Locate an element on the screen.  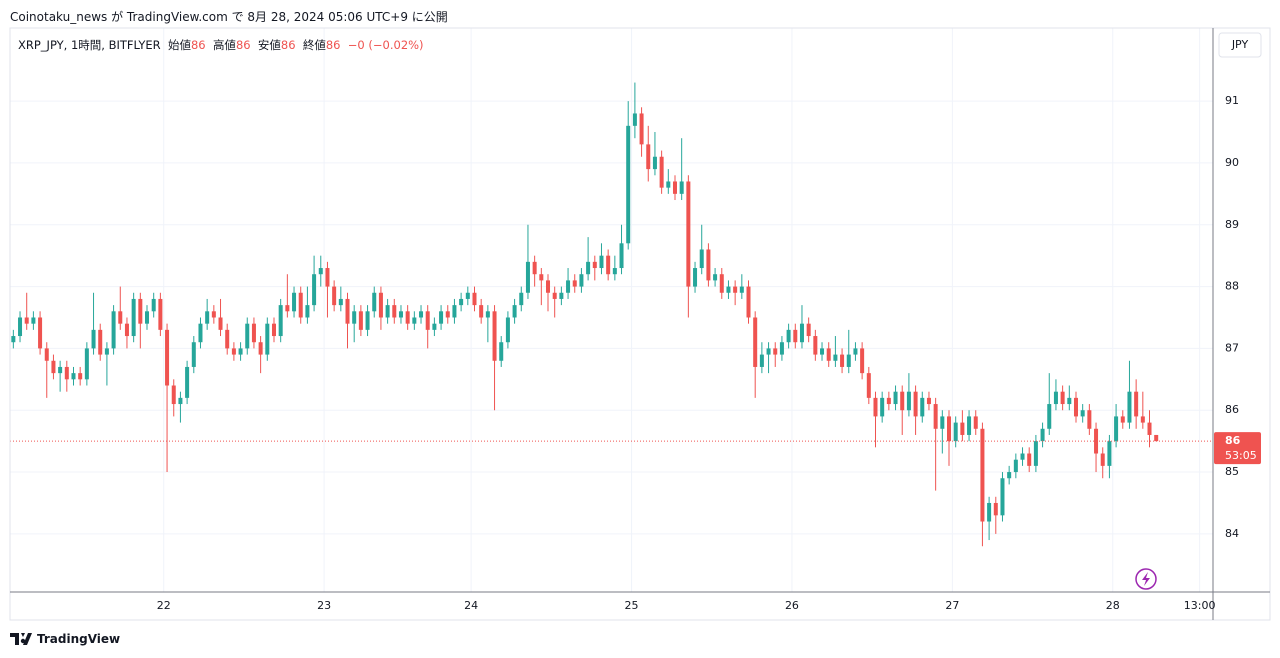
flash-icon is located at coordinates (1146, 579).